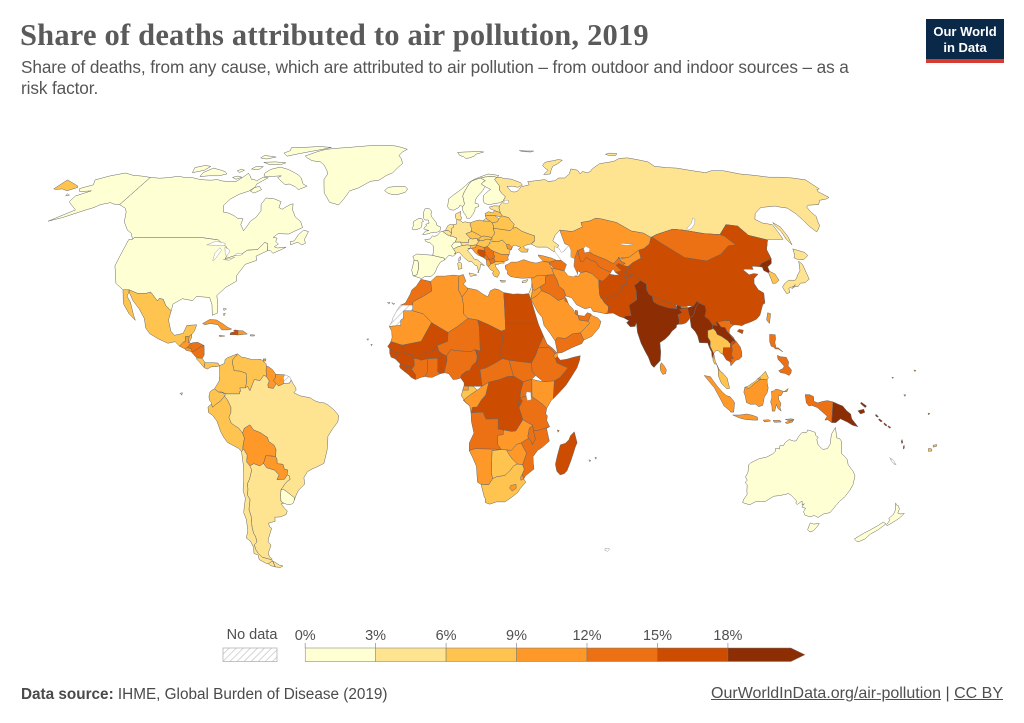  What do you see at coordinates (253, 635) in the screenshot?
I see `svg-text: No data` at bounding box center [253, 635].